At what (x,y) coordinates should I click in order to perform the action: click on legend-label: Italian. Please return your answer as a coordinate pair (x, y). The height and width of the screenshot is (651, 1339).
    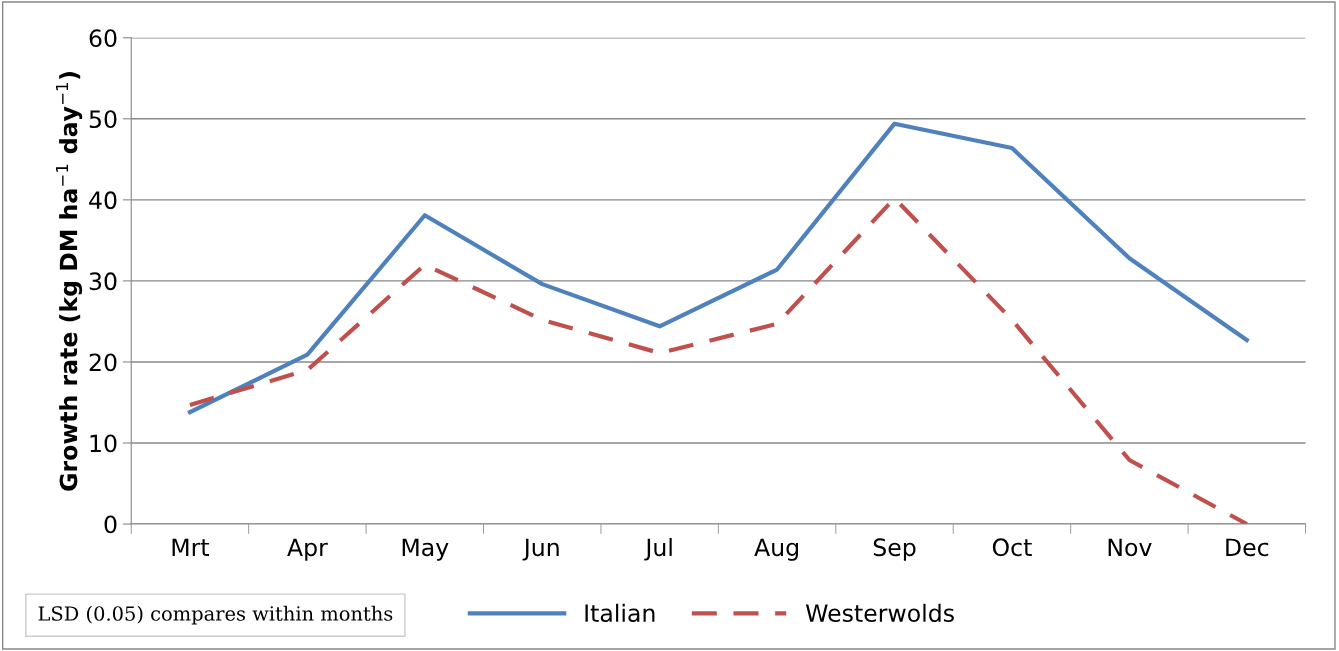
    Looking at the image, I should click on (620, 613).